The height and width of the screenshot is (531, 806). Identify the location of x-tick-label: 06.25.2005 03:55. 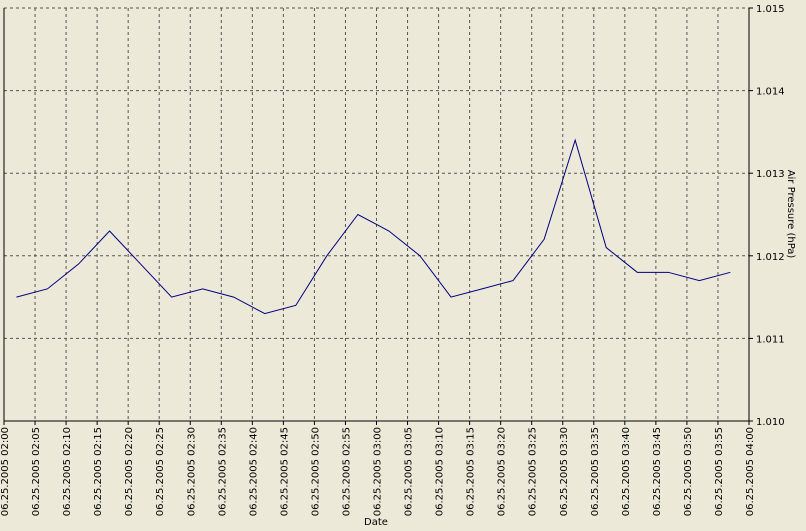
(719, 471).